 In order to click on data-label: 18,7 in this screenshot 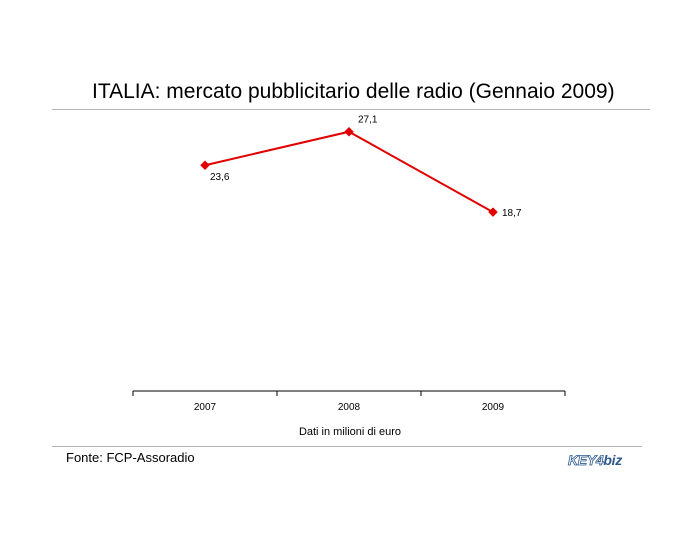, I will do `click(512, 213)`.